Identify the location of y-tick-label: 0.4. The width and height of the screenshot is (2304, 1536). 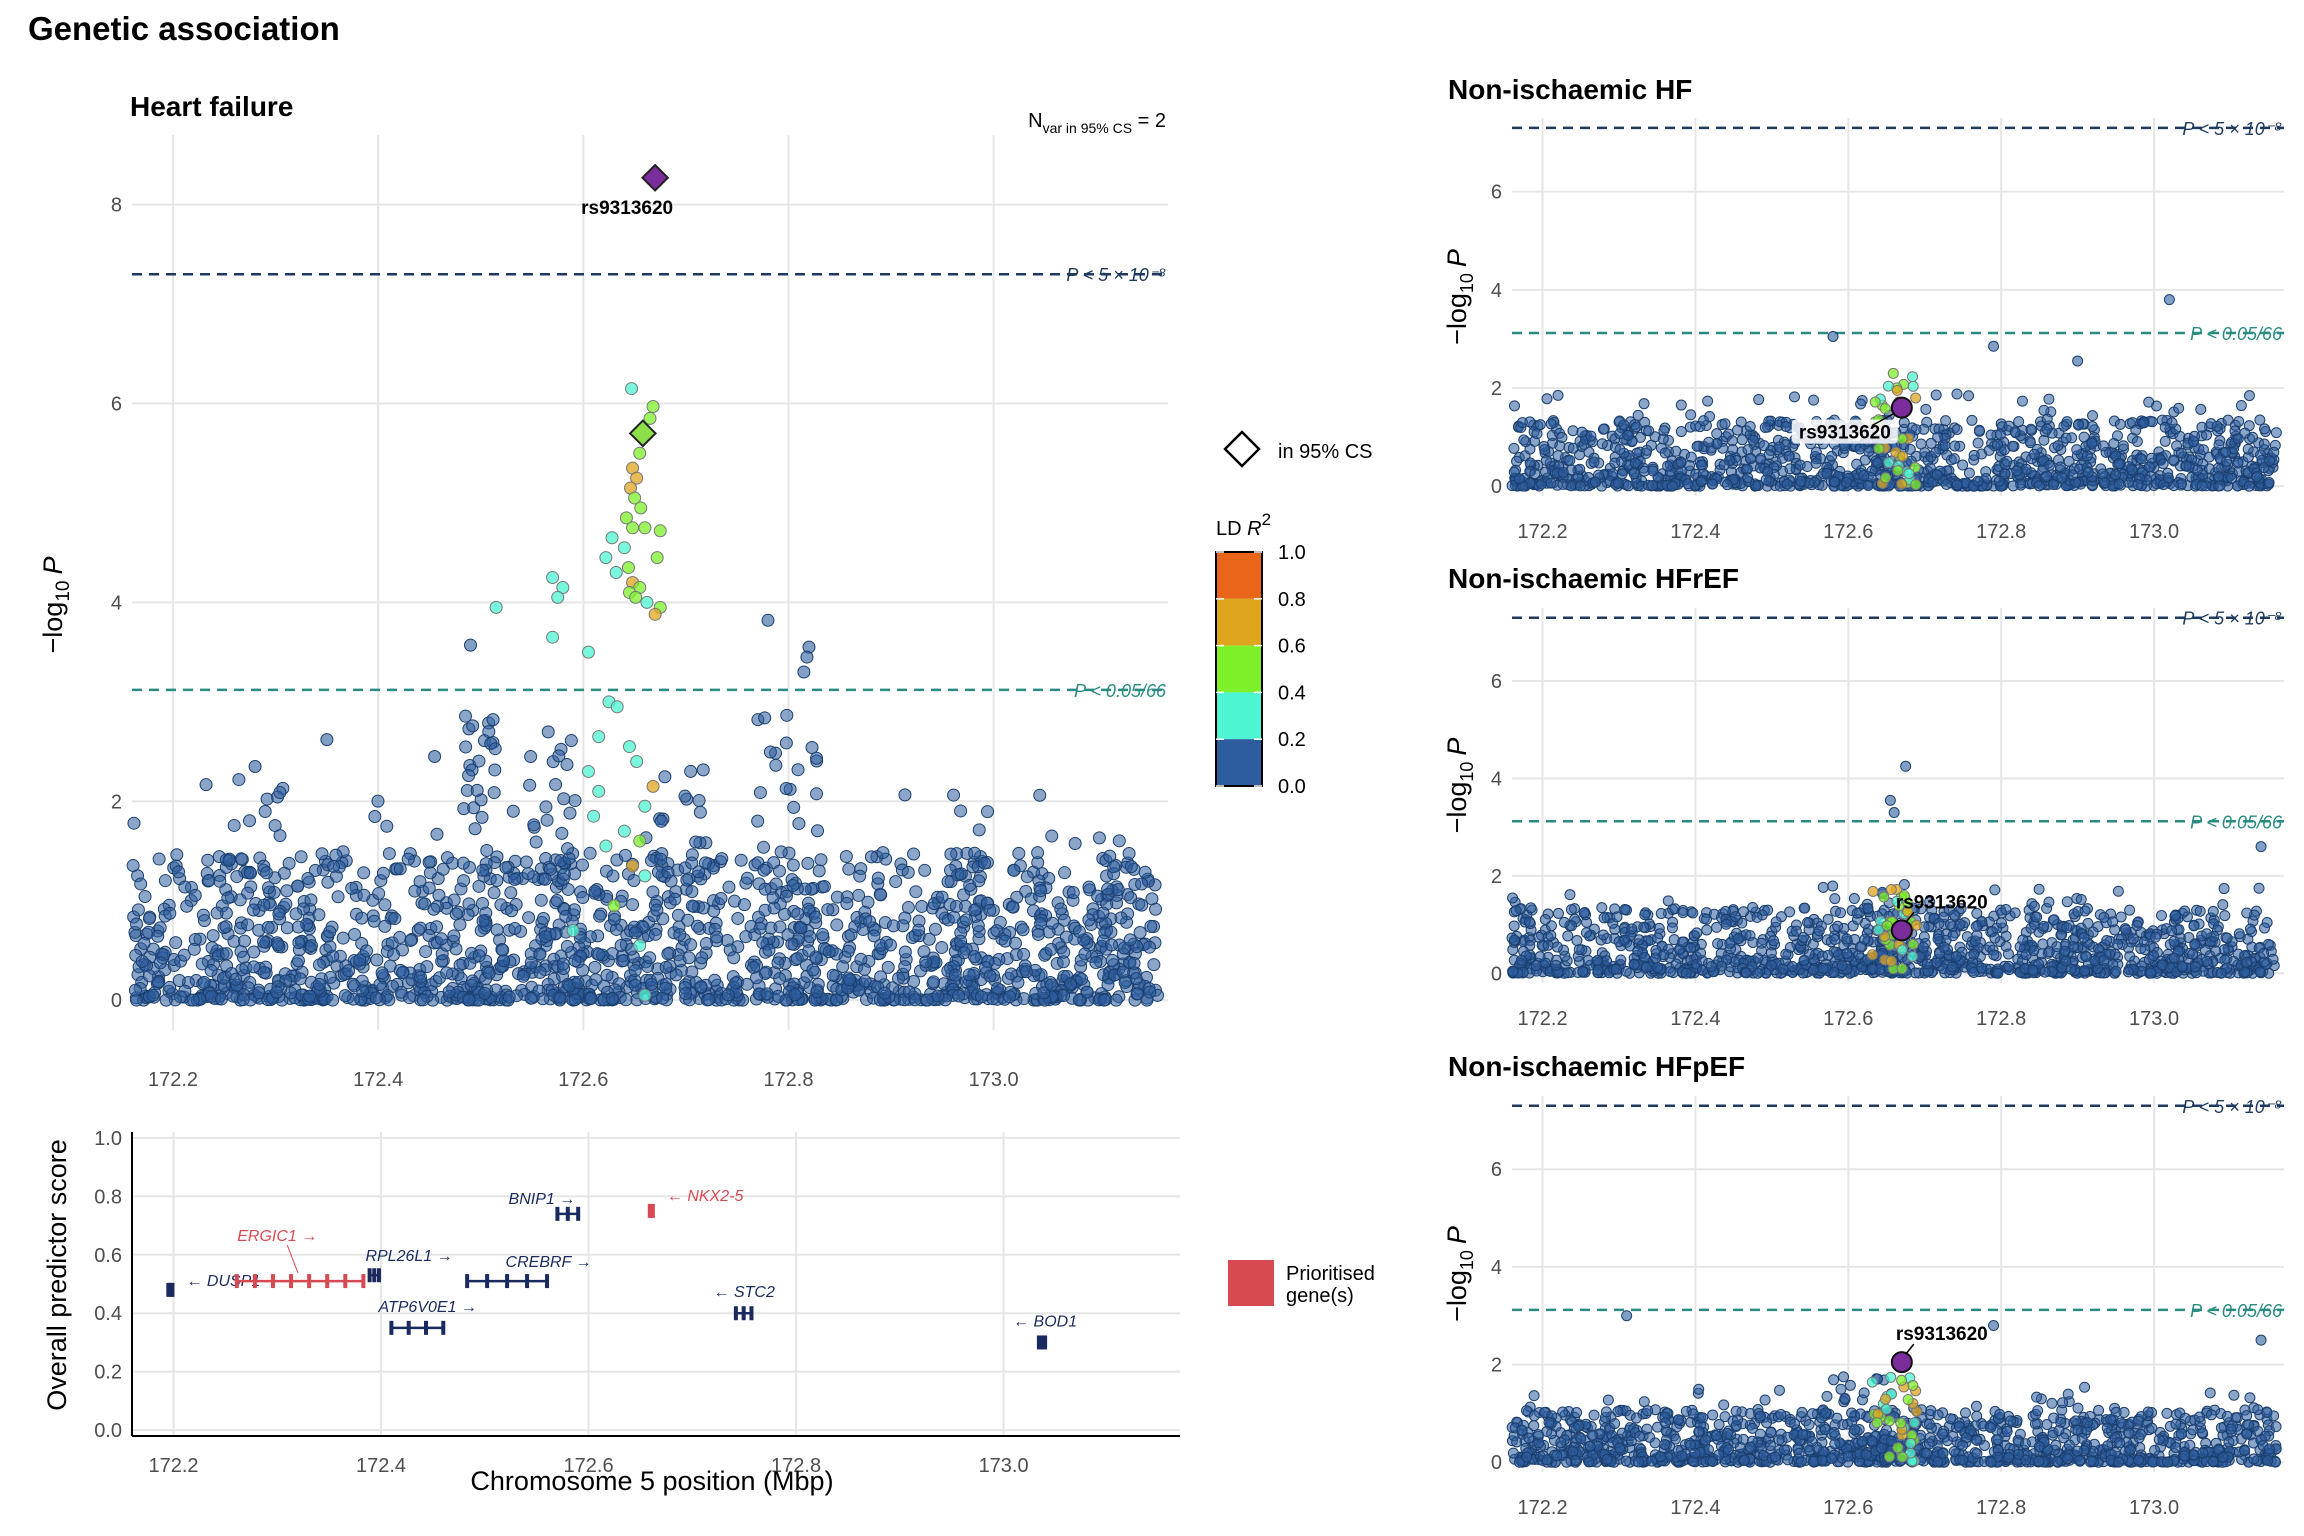
(108, 1314).